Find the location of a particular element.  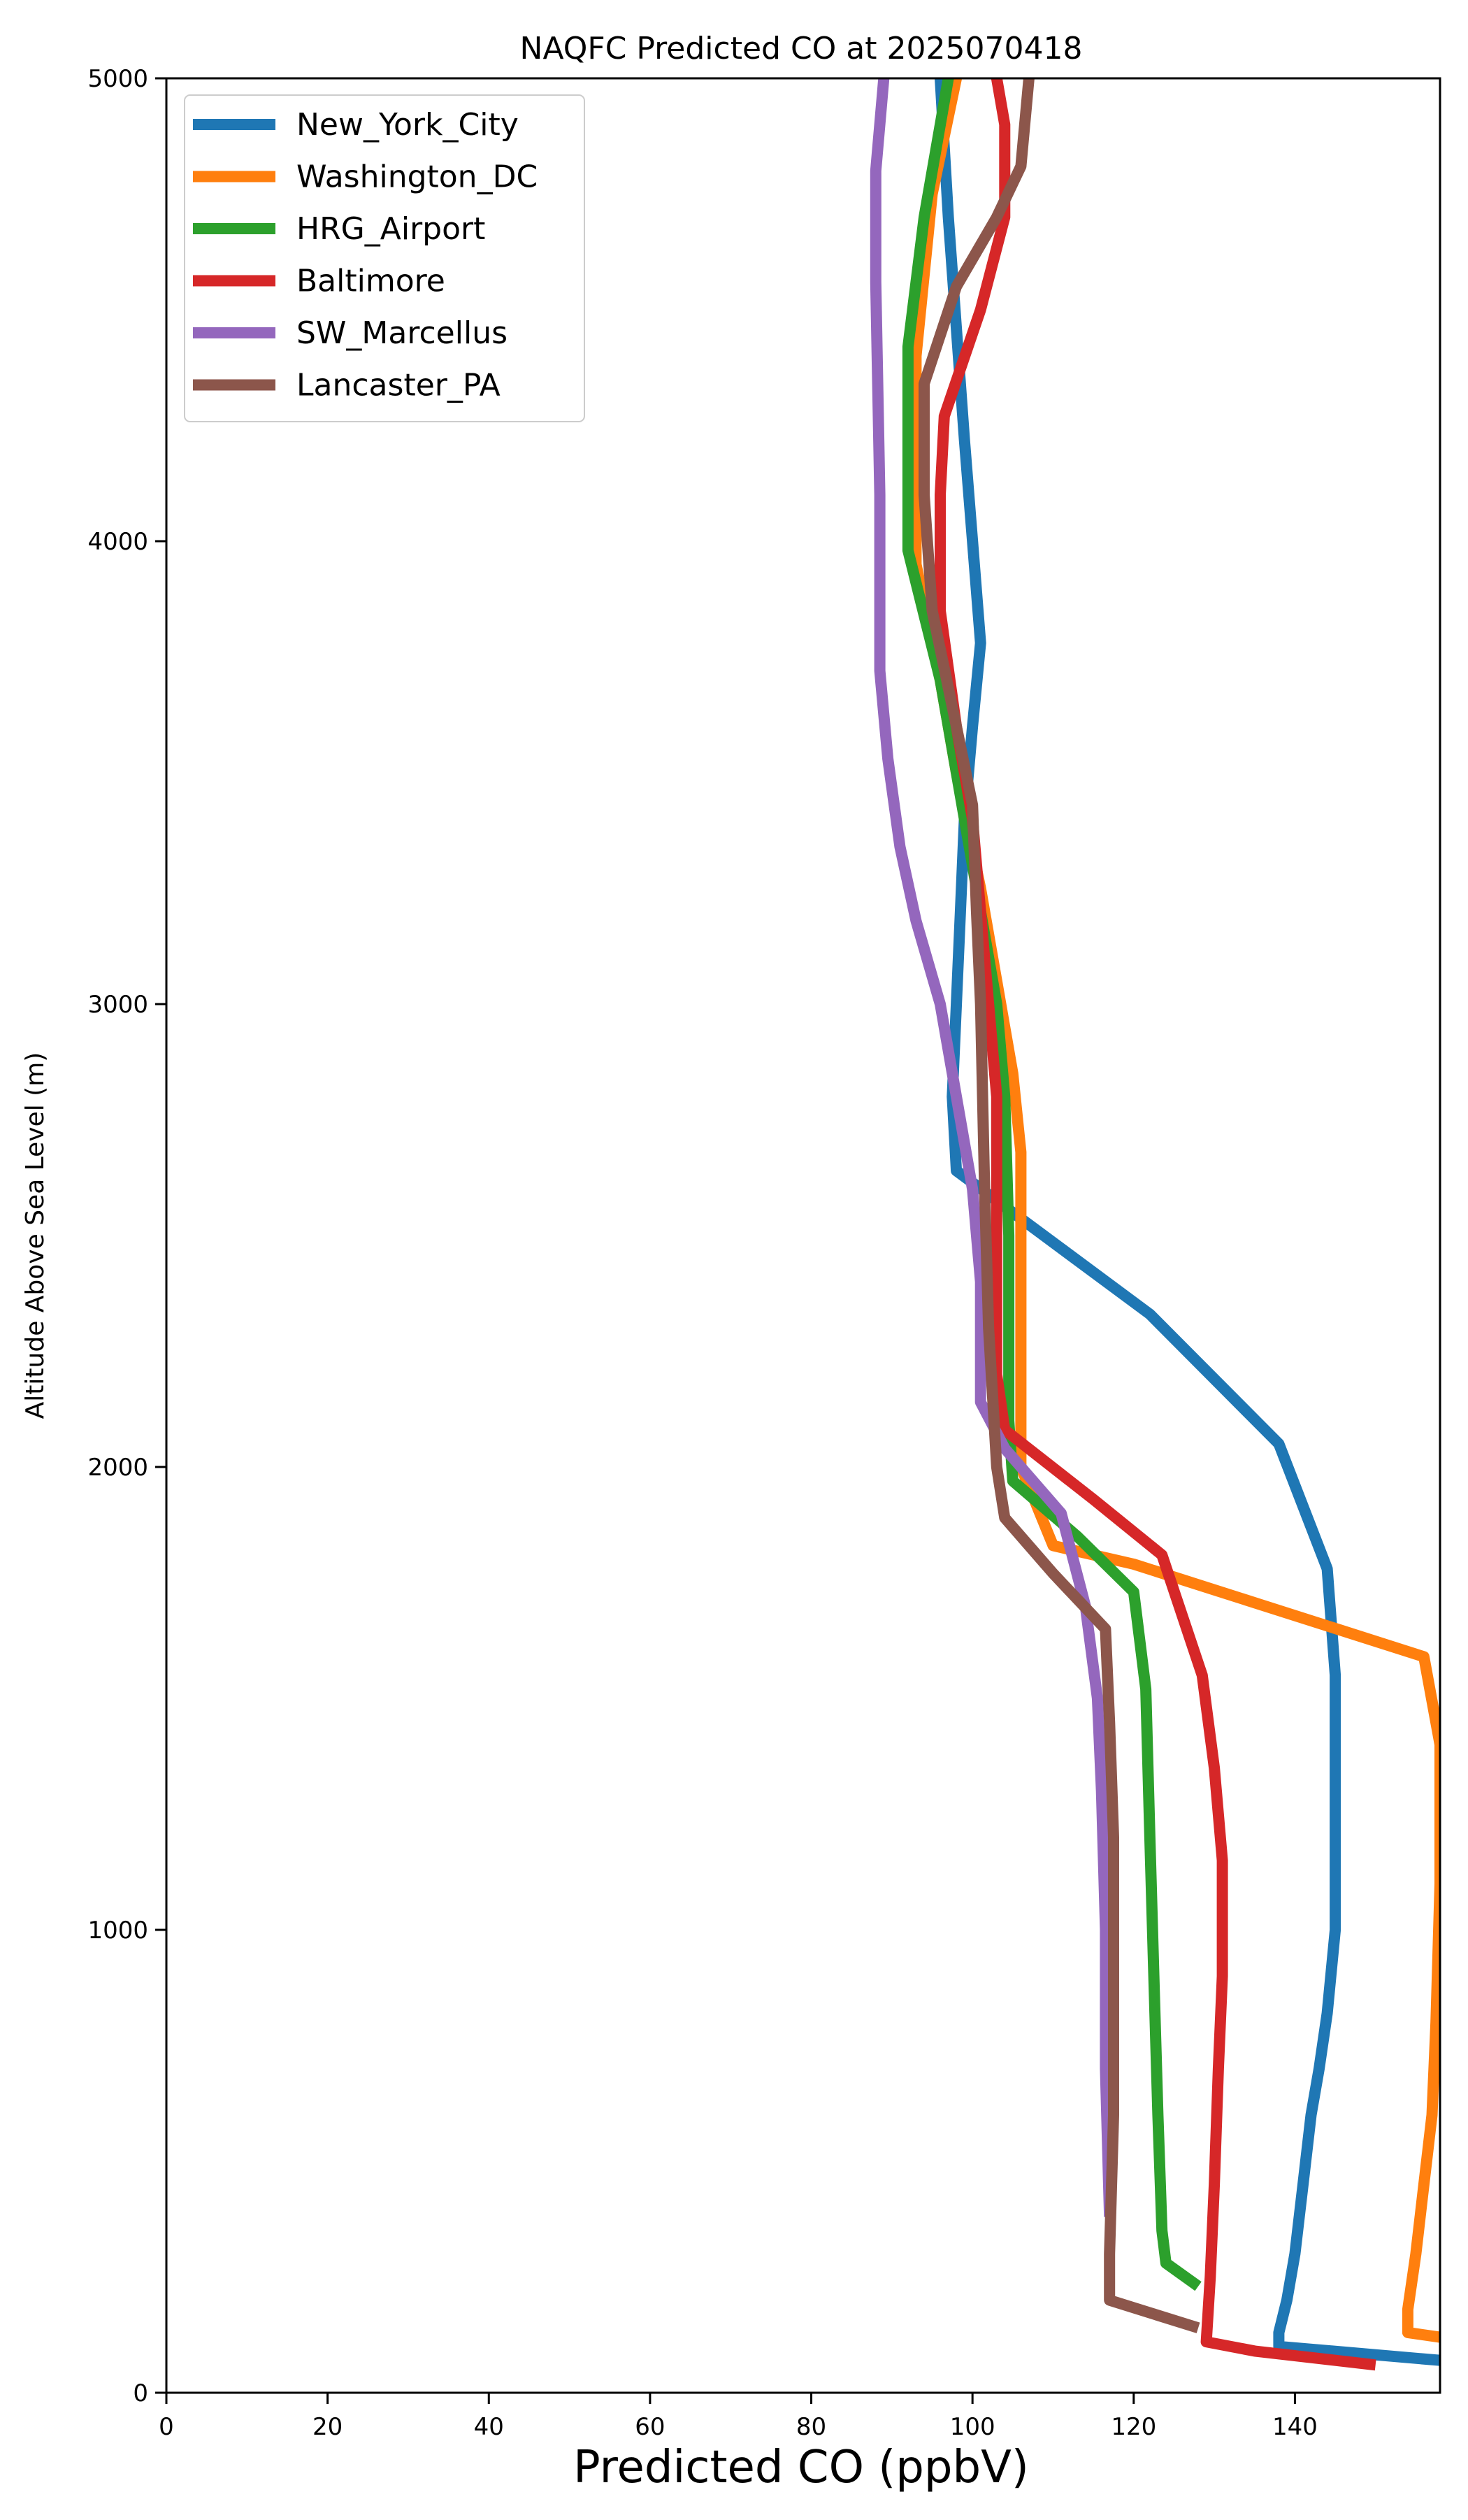

legend-item: Washington_DC is located at coordinates (365, 177).